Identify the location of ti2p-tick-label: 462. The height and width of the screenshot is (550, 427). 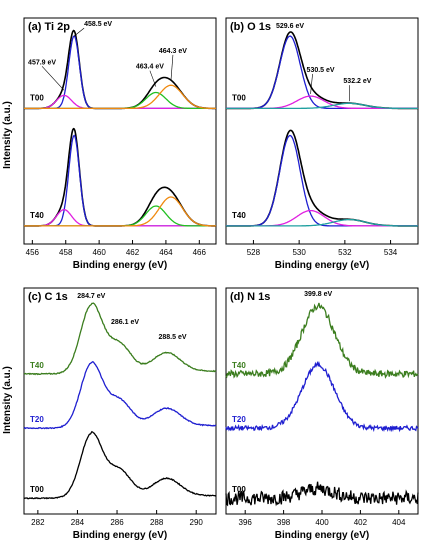
(133, 252).